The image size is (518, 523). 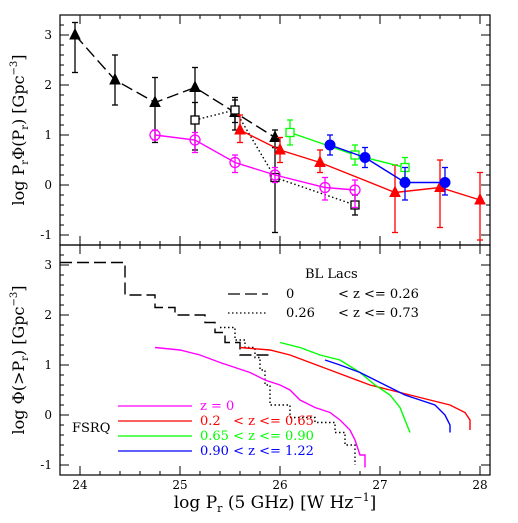 What do you see at coordinates (373, 503) in the screenshot?
I see `x-label-end: ]` at bounding box center [373, 503].